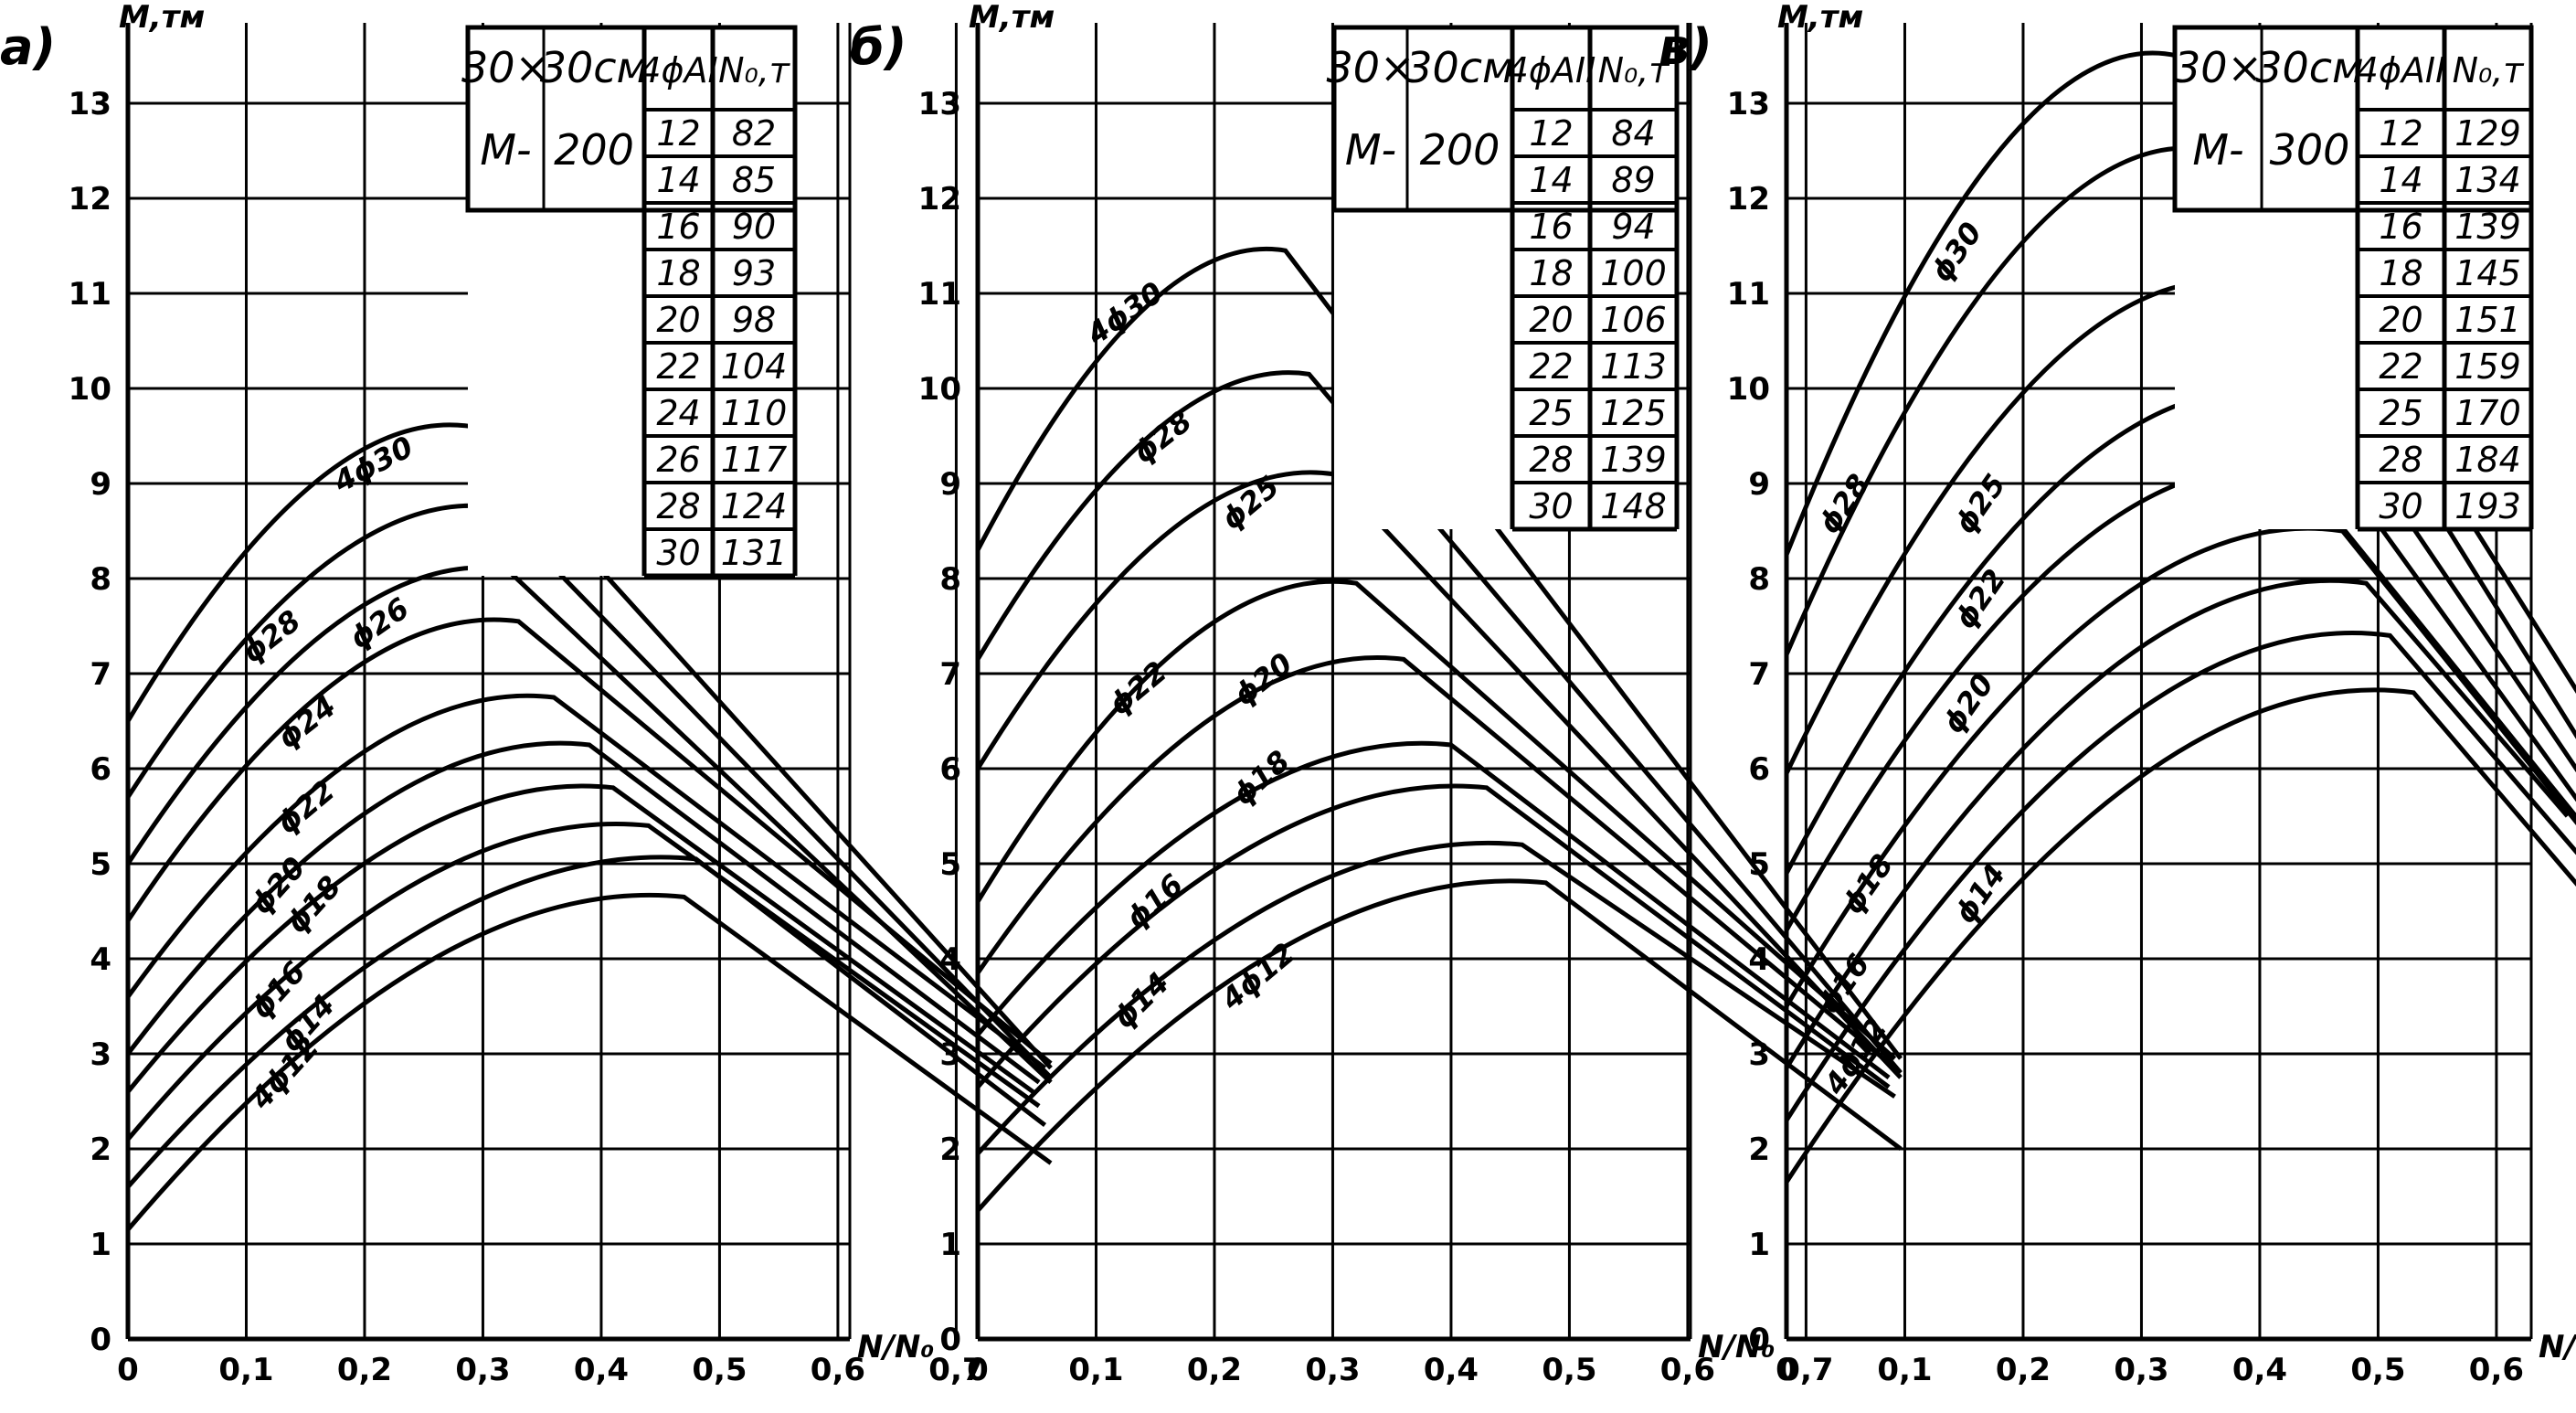  I want to click on curve-label: ϕ22, so click(306, 807).